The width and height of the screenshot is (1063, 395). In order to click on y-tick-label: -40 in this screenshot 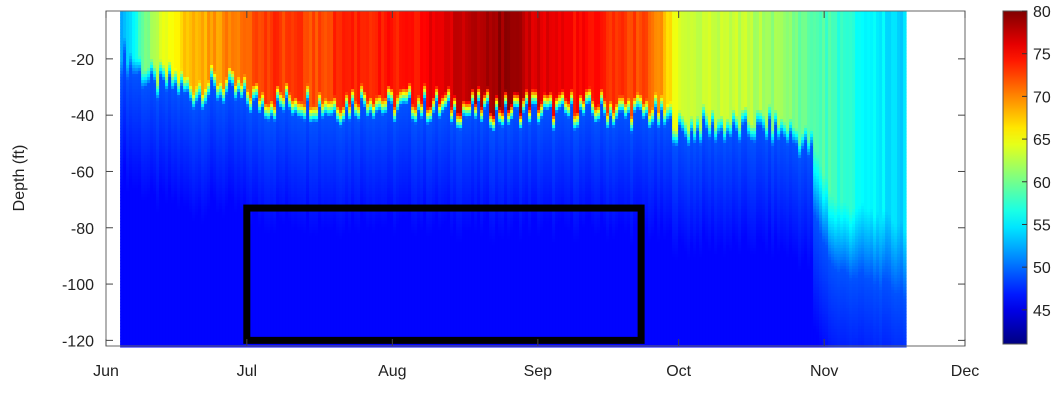, I will do `click(82, 116)`.